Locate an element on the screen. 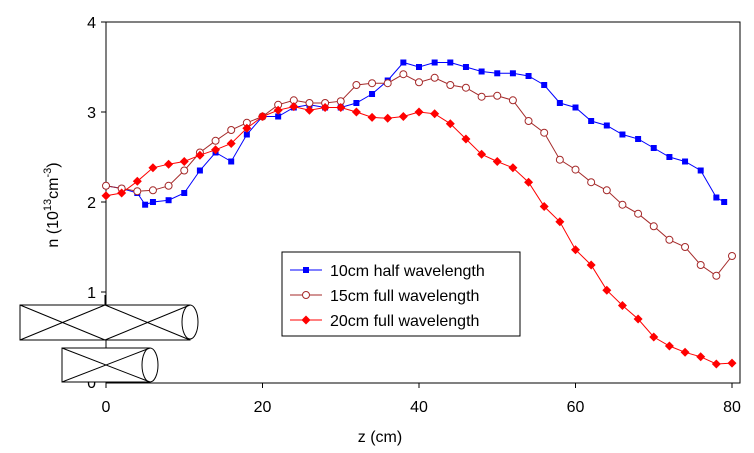 Image resolution: width=754 pixels, height=453 pixels. y-label-text: n (10 is located at coordinates (53, 229).